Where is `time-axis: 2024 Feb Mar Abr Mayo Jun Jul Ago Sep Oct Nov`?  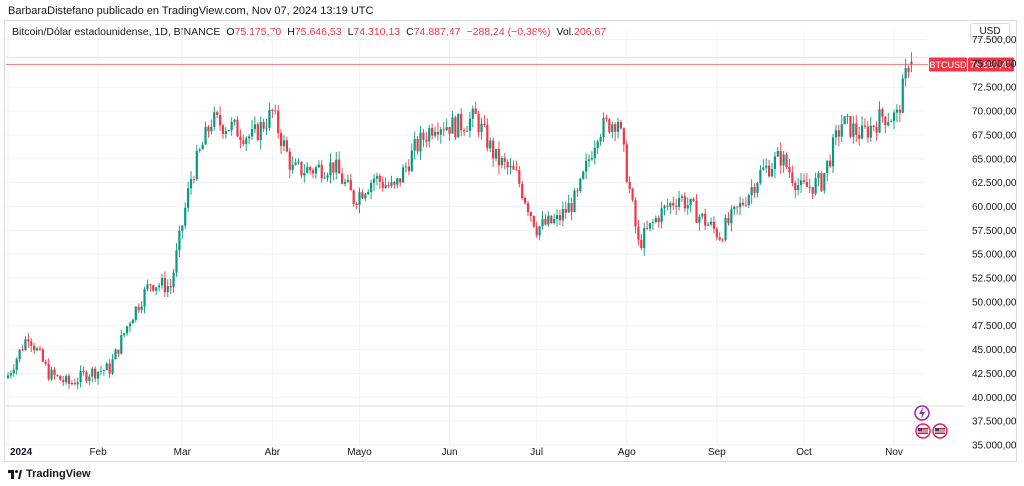 time-axis: 2024 Feb Mar Abr Mayo Jun Jul Ago Sep Oct Nov is located at coordinates (456, 452).